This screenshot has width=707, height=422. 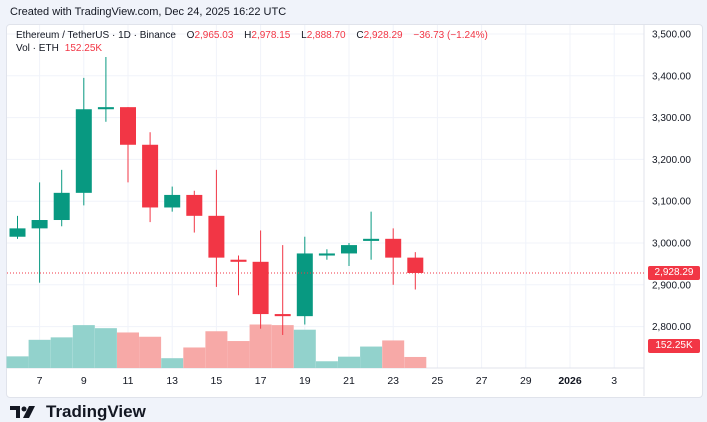 What do you see at coordinates (671, 118) in the screenshot?
I see `y-tick-label: 3,300.00` at bounding box center [671, 118].